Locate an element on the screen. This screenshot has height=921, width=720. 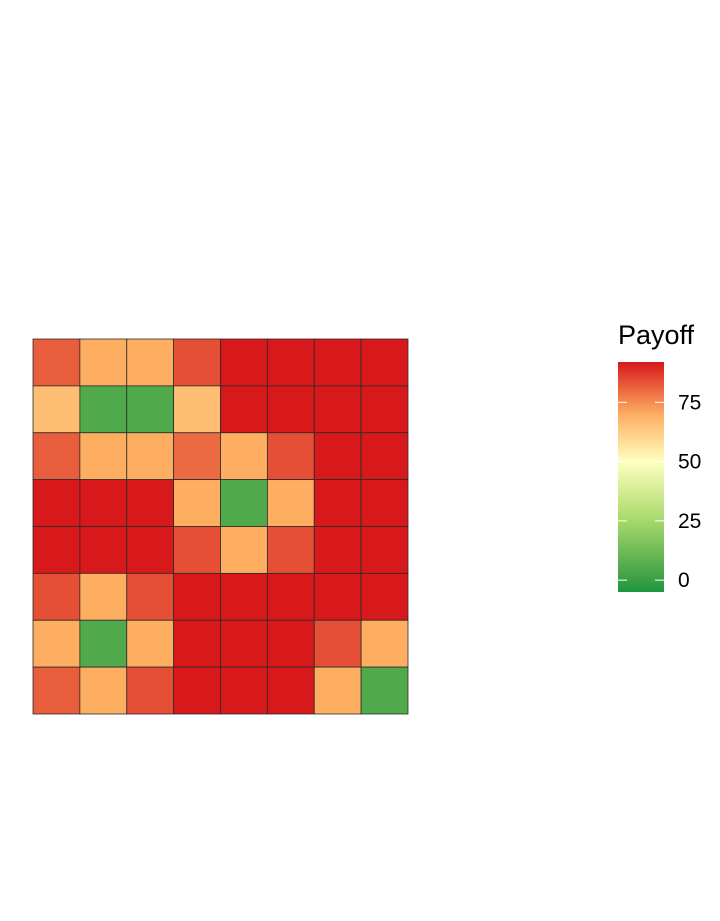
legend-tick-label: 50 is located at coordinates (689, 462).